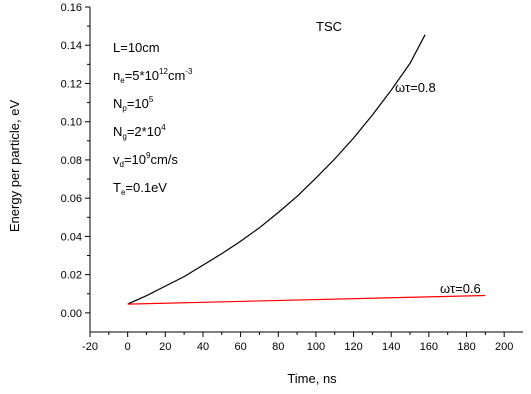 The width and height of the screenshot is (531, 394). Describe the element at coordinates (353, 347) in the screenshot. I see `x-tick-label: 120` at that location.